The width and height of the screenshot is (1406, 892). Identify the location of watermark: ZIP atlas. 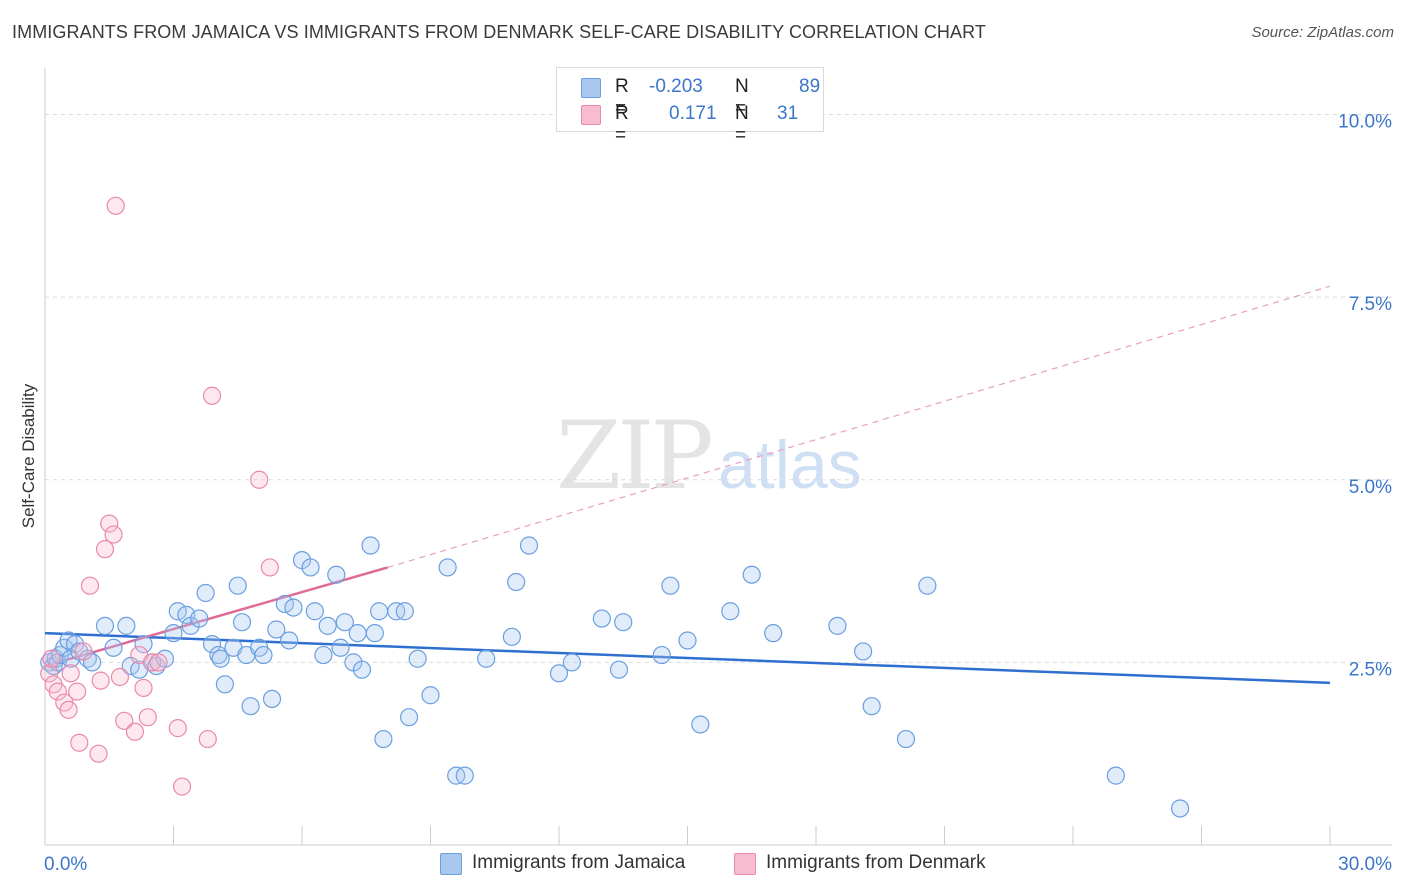
(709, 456).